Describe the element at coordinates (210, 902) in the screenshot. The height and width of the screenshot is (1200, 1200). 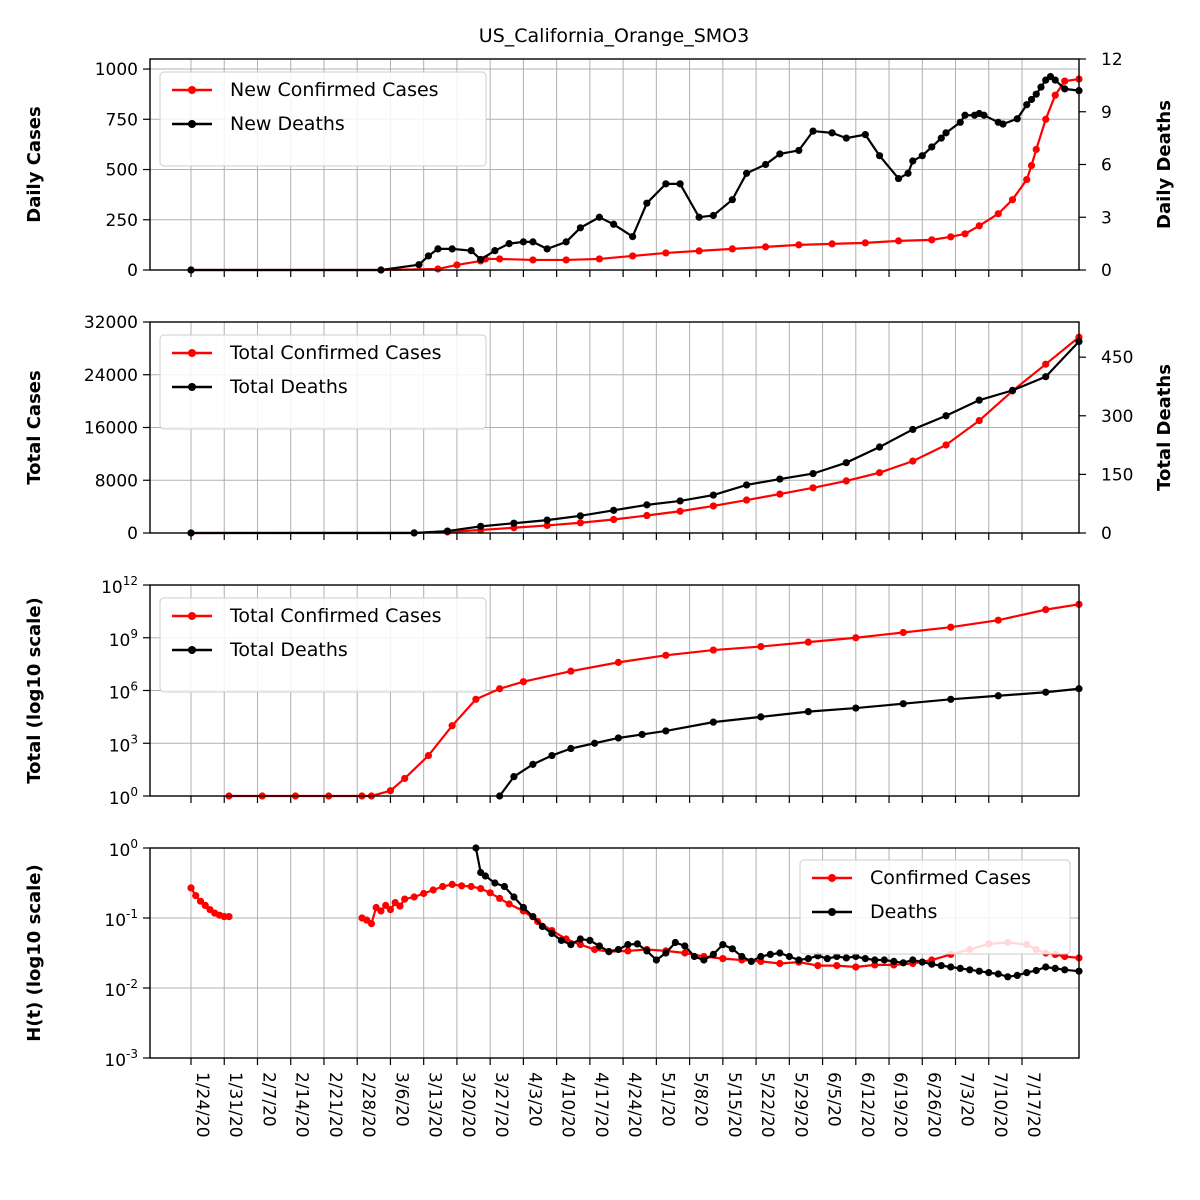
I see `series-confirmed-cases` at that location.